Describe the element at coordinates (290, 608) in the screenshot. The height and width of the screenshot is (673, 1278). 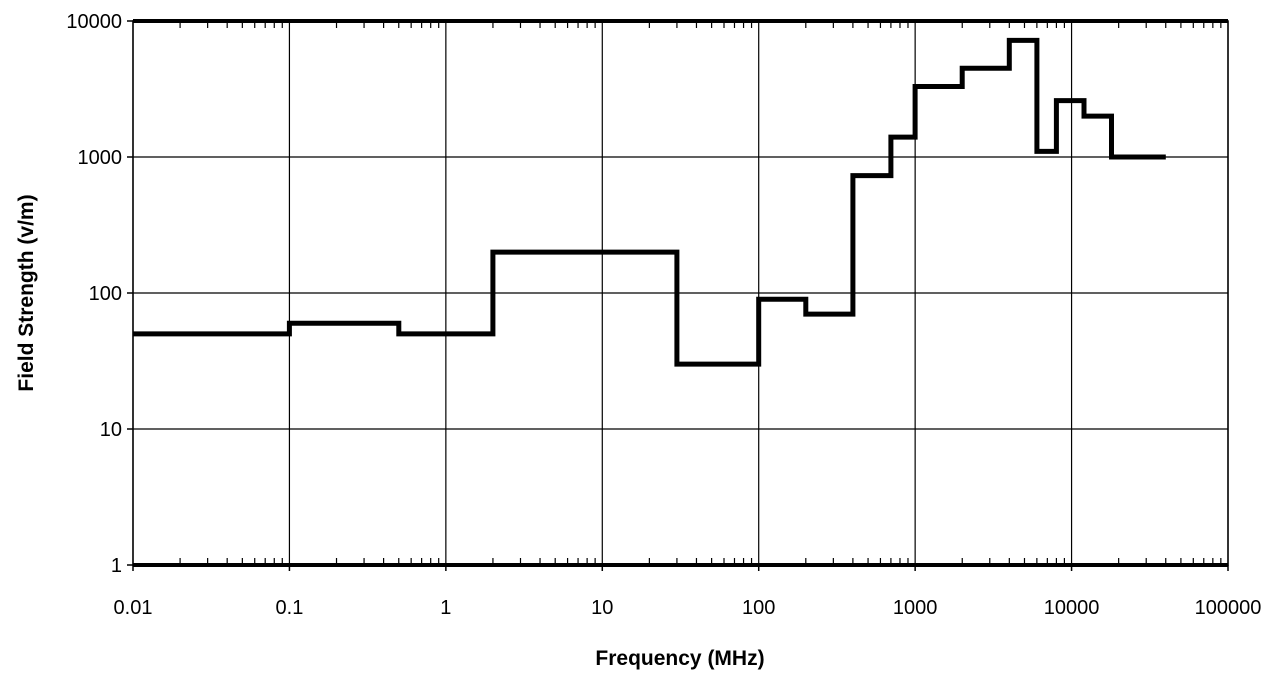
I see `x-tick-label: 0.1` at that location.